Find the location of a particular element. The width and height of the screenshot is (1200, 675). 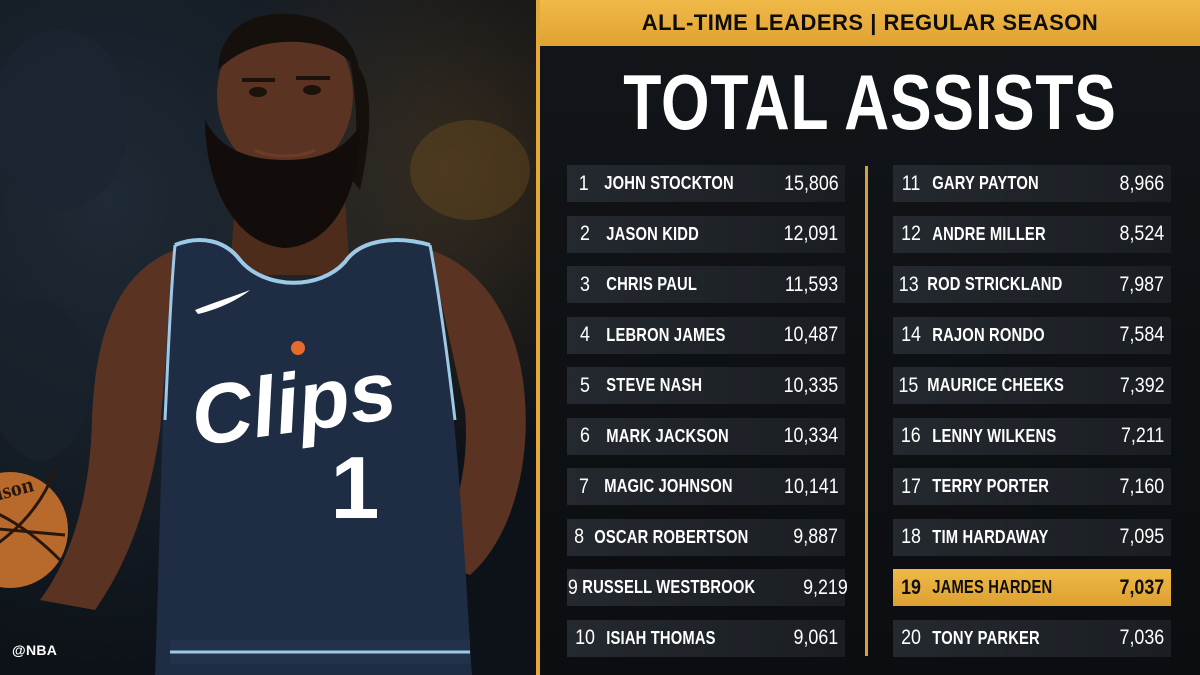

leader-rank: 20 is located at coordinates (911, 637).